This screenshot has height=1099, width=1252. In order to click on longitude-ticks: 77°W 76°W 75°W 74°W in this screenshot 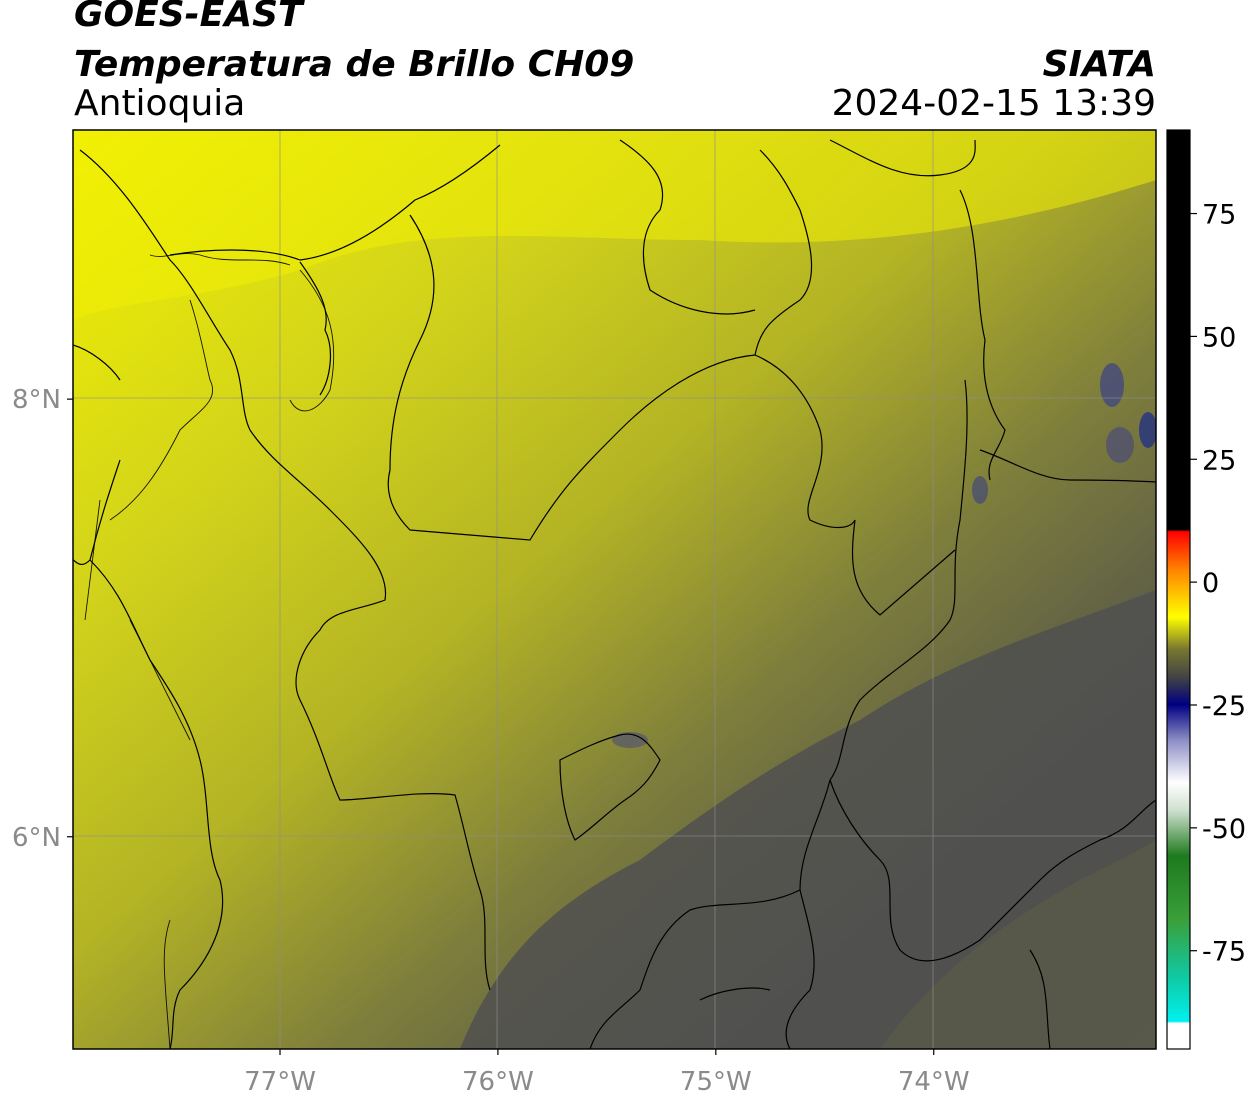, I will do `click(607, 1073)`.